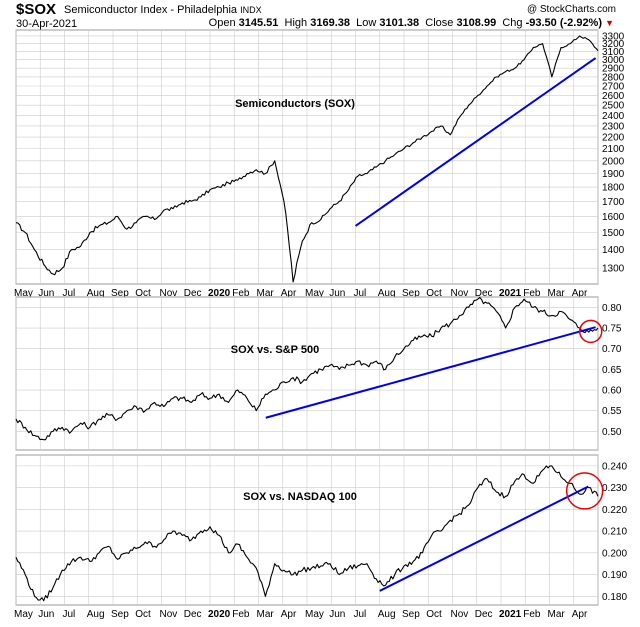  Describe the element at coordinates (613, 233) in the screenshot. I see `y-tick-label: 1500` at that location.